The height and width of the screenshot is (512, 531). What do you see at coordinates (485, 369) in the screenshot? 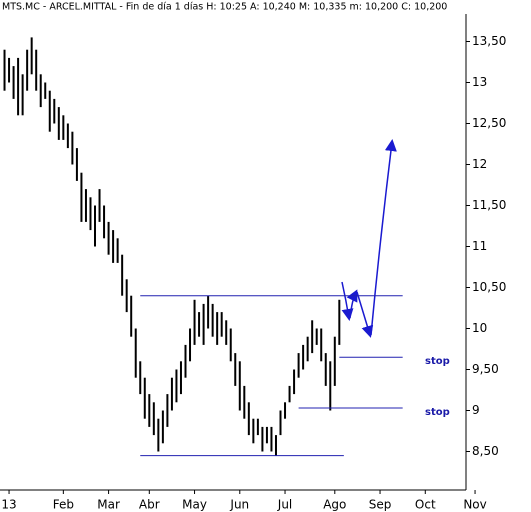
I see `y-tick-label: 9,50` at bounding box center [485, 369].